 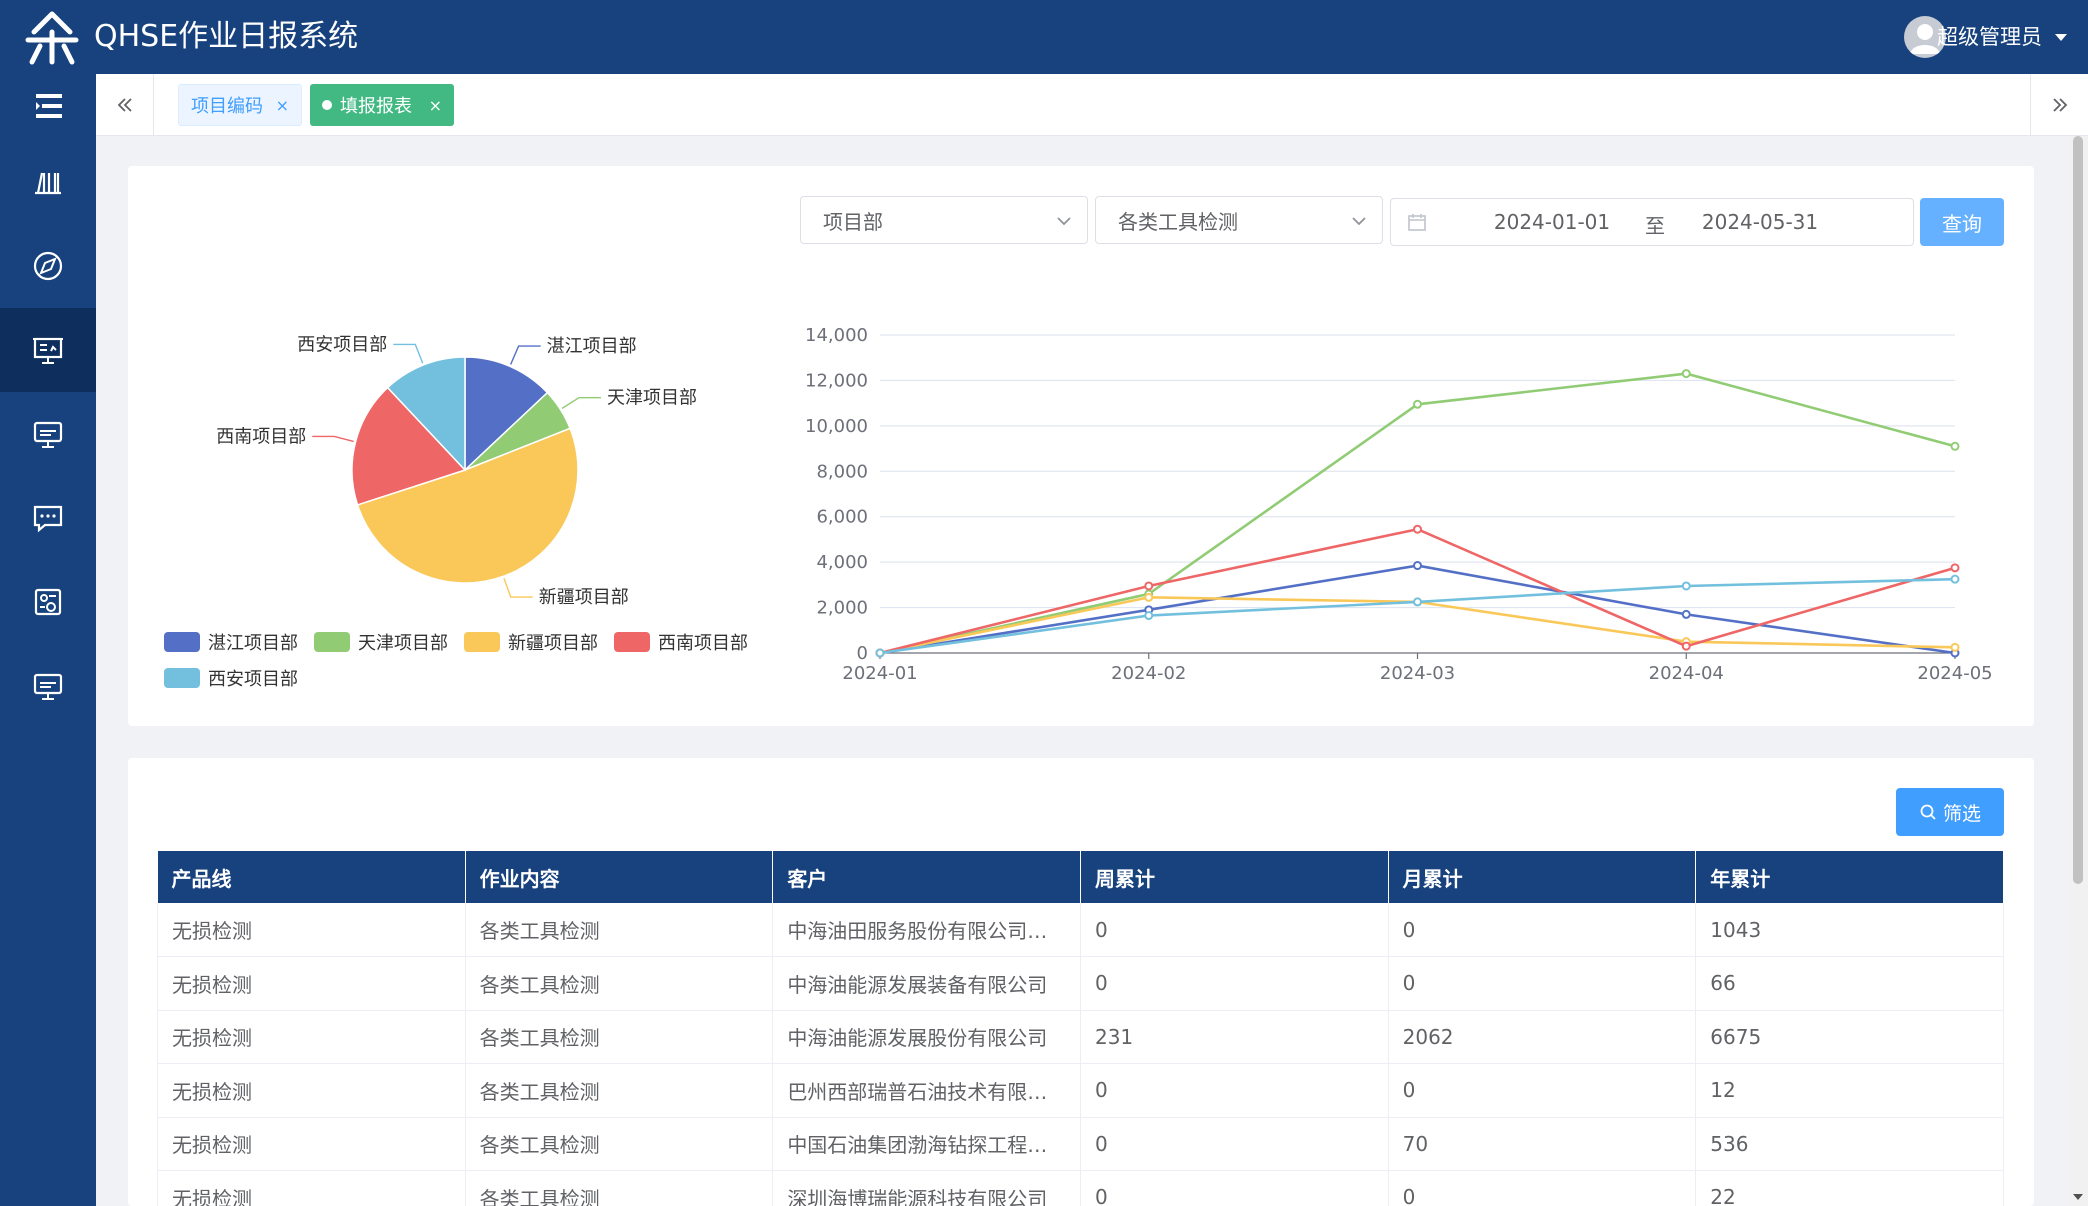 I want to click on table-cell: 231, so click(x=1234, y=1037).